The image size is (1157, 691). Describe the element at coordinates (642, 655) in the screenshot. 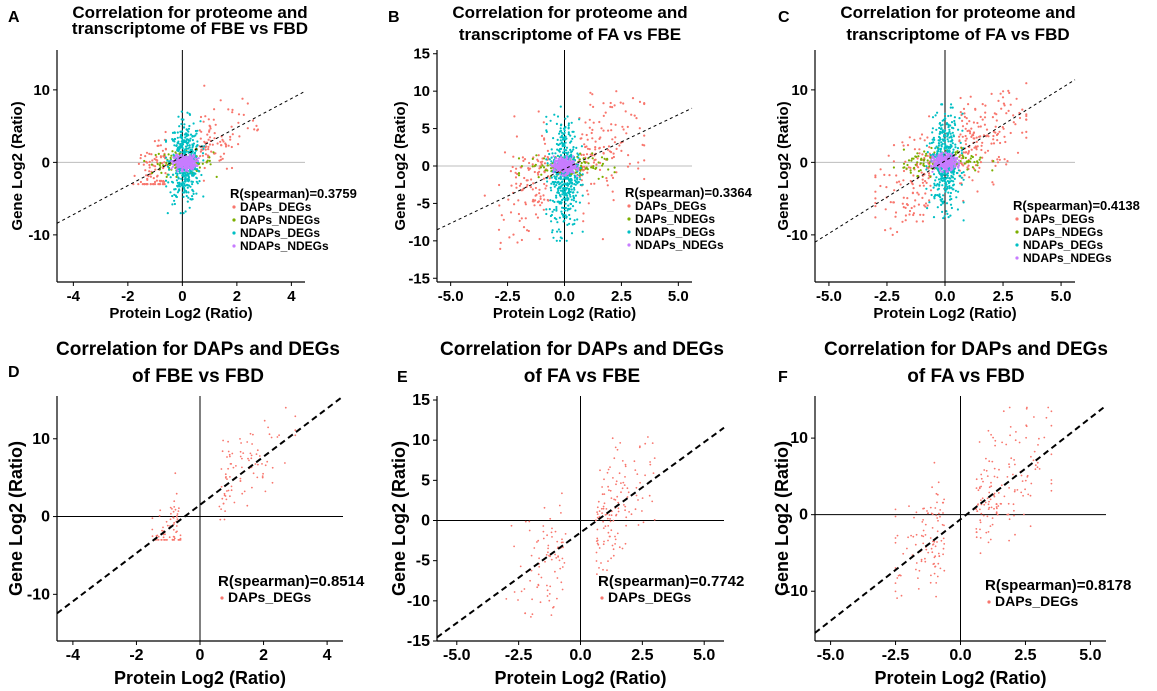

I see `x-tick-label: 2.5` at that location.